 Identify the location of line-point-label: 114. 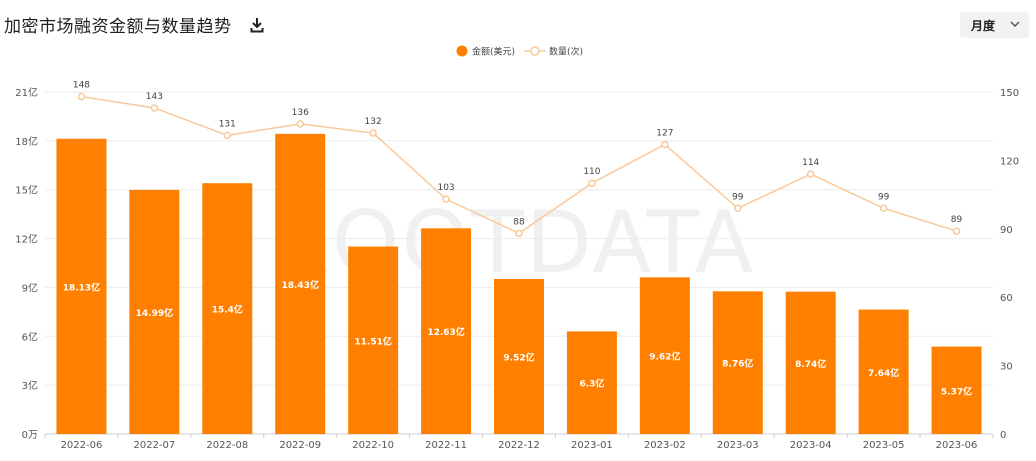
(810, 163).